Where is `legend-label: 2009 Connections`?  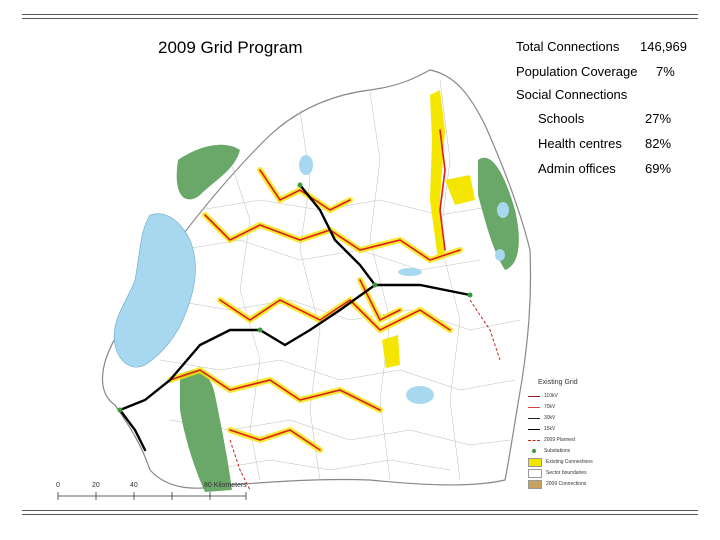 legend-label: 2009 Connections is located at coordinates (566, 484).